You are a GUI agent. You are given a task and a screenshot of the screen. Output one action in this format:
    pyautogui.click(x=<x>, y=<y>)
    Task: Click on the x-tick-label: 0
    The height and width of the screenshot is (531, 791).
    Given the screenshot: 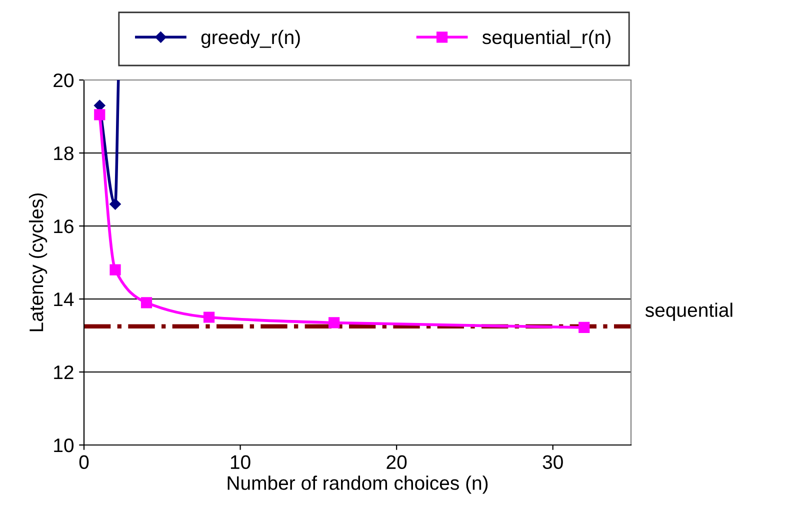 What is the action you would take?
    pyautogui.click(x=84, y=462)
    